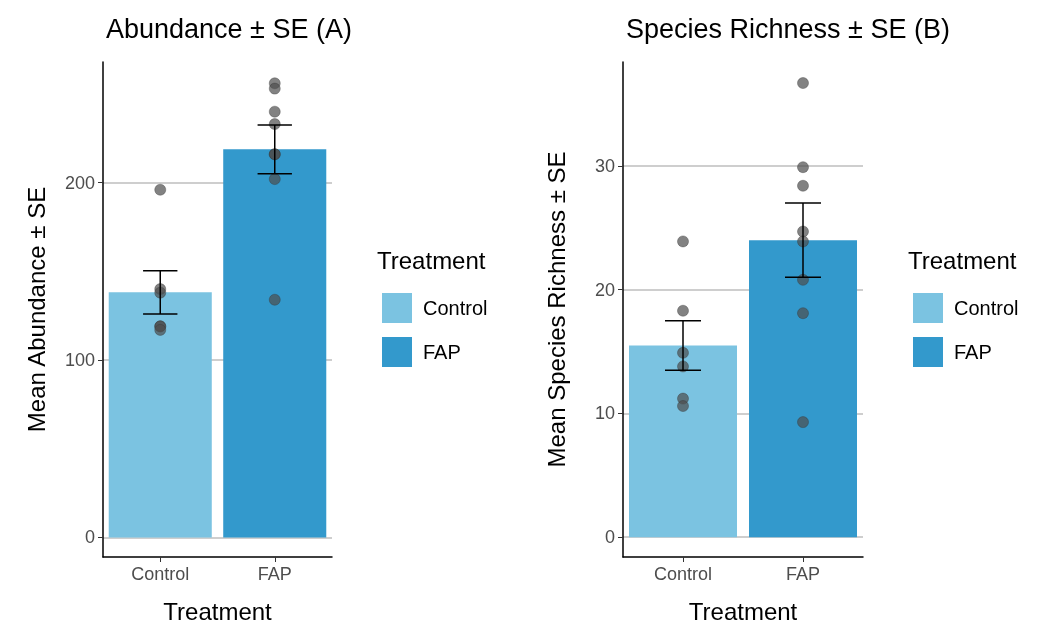  Describe the element at coordinates (36, 309) in the screenshot. I see `y-axis-title: Mean Abundance ± SE` at that location.